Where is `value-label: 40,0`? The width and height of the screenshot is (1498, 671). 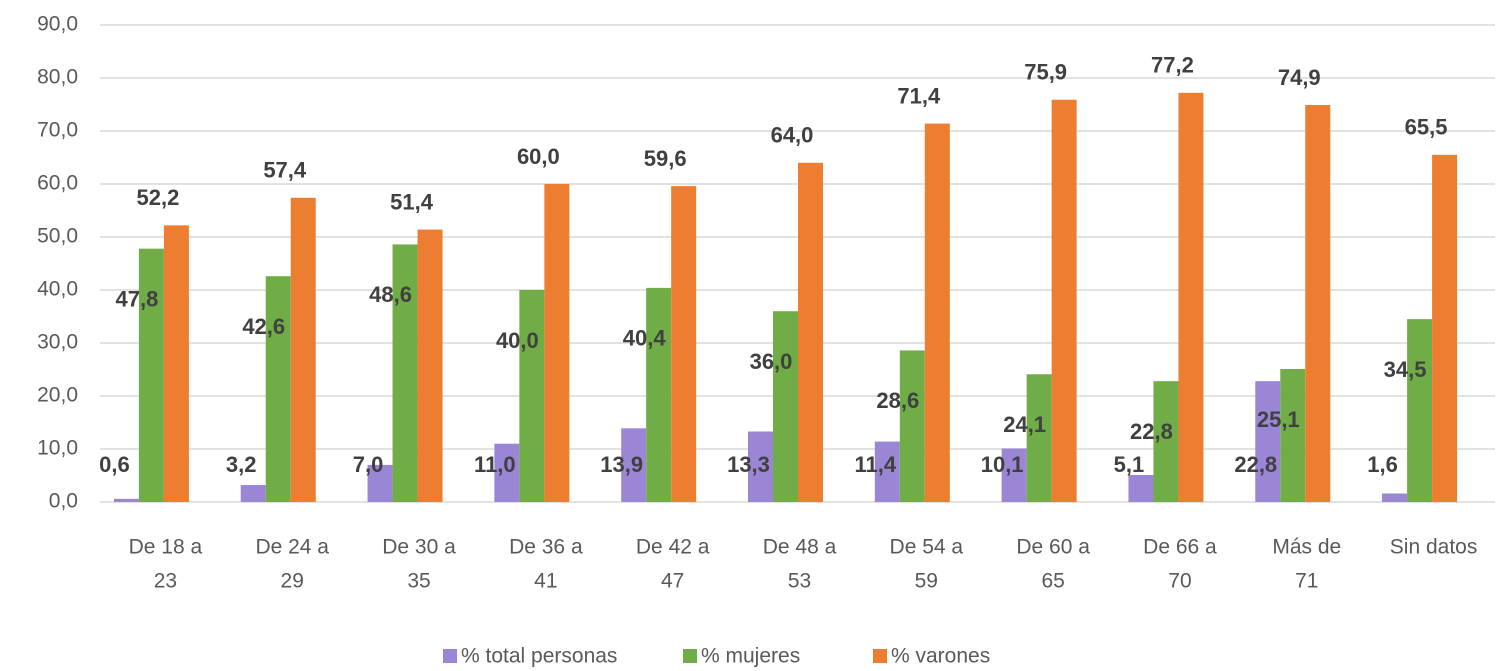
value-label: 40,0 is located at coordinates (517, 340).